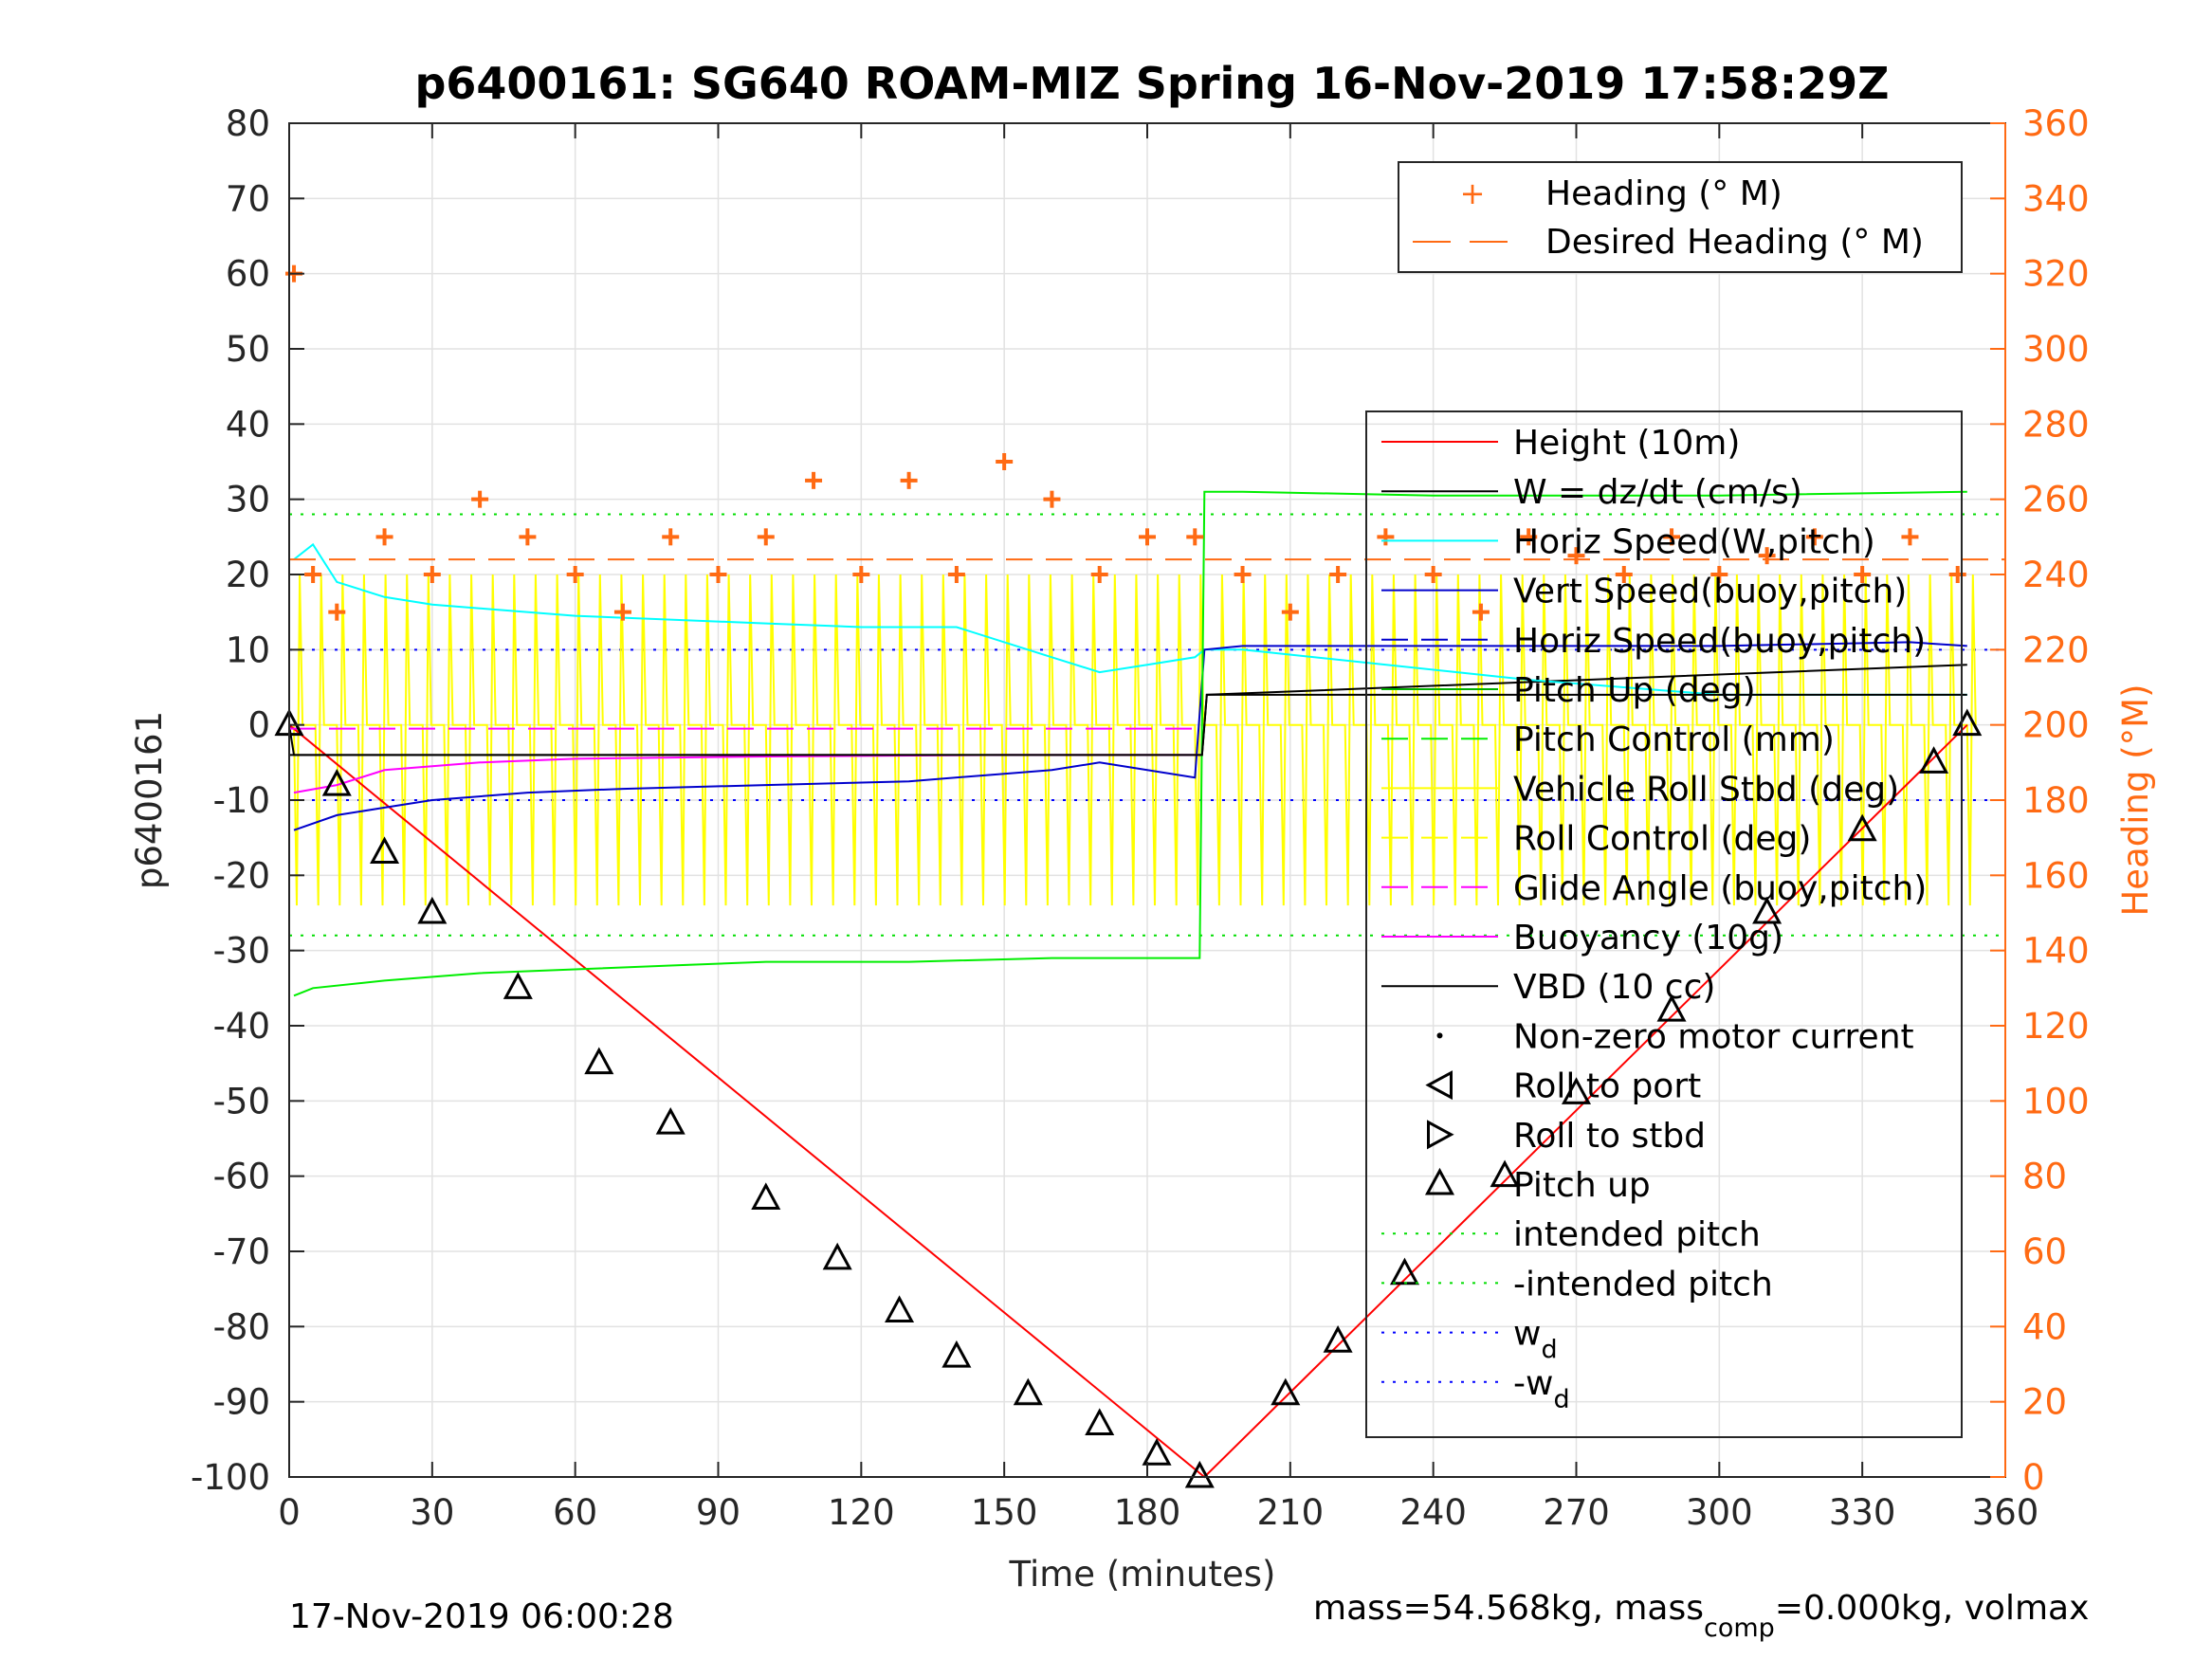  What do you see at coordinates (2056, 649) in the screenshot?
I see `y2-tick-label: 220` at bounding box center [2056, 649].